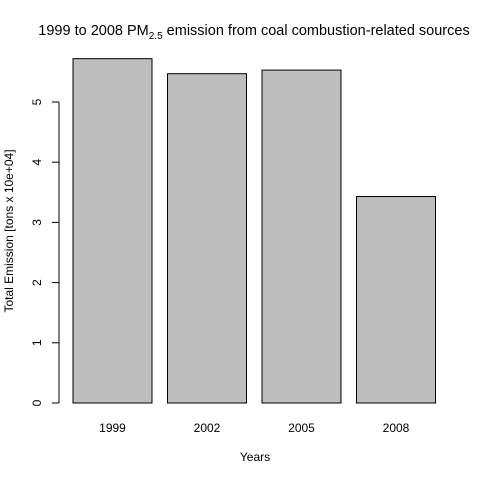  Describe the element at coordinates (255, 457) in the screenshot. I see `x-axis-label: Years` at that location.